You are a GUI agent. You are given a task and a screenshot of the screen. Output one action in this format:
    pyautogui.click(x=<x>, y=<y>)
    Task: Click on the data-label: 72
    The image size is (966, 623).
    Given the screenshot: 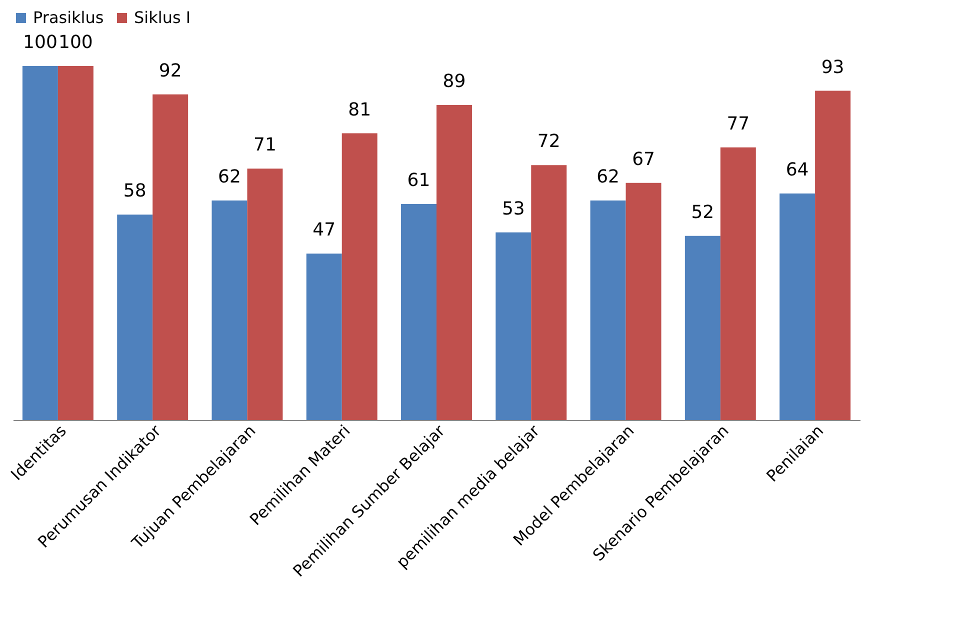 What is the action you would take?
    pyautogui.click(x=548, y=141)
    